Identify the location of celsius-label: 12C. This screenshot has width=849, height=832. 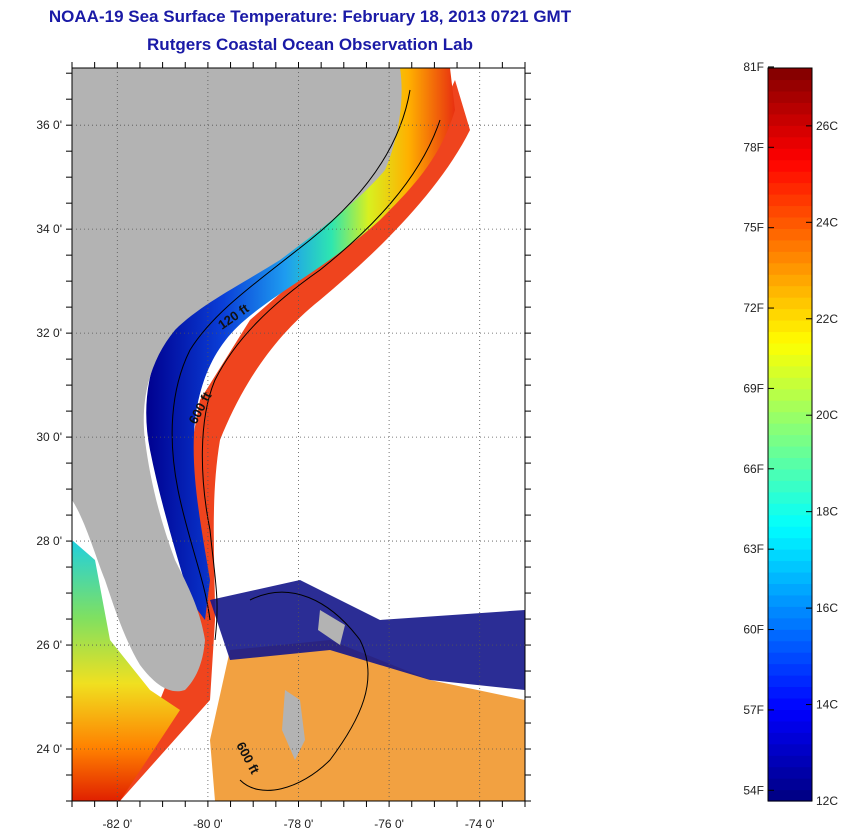
(827, 801).